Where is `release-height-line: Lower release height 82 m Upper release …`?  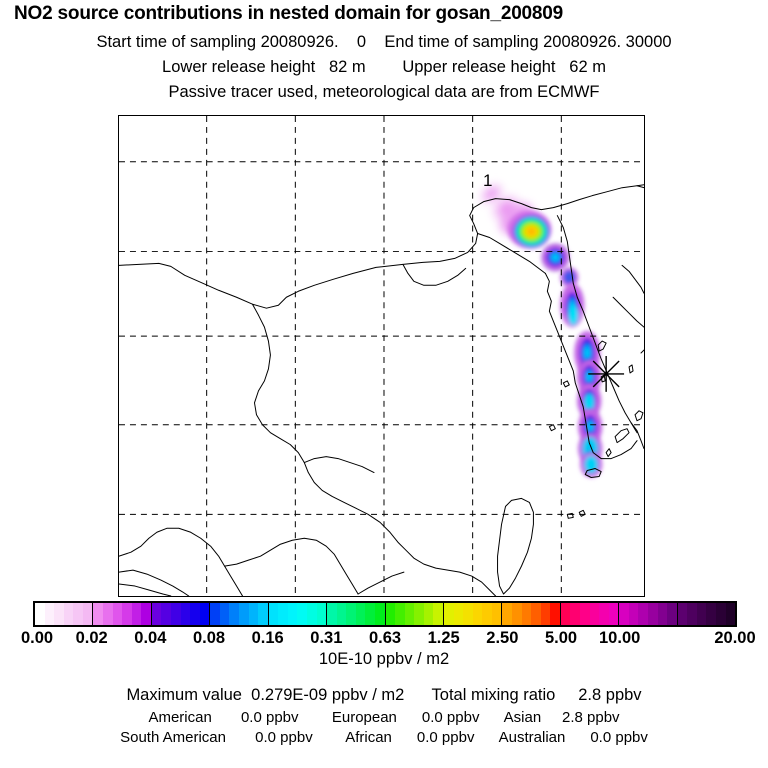
release-height-line: Lower release height 82 m Upper release … is located at coordinates (384, 67).